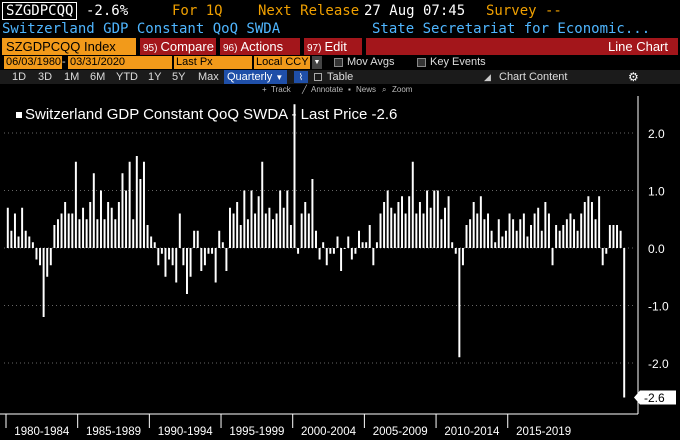 The width and height of the screenshot is (680, 440). Describe the element at coordinates (327, 89) in the screenshot. I see `annotate-tool: Annotate` at that location.